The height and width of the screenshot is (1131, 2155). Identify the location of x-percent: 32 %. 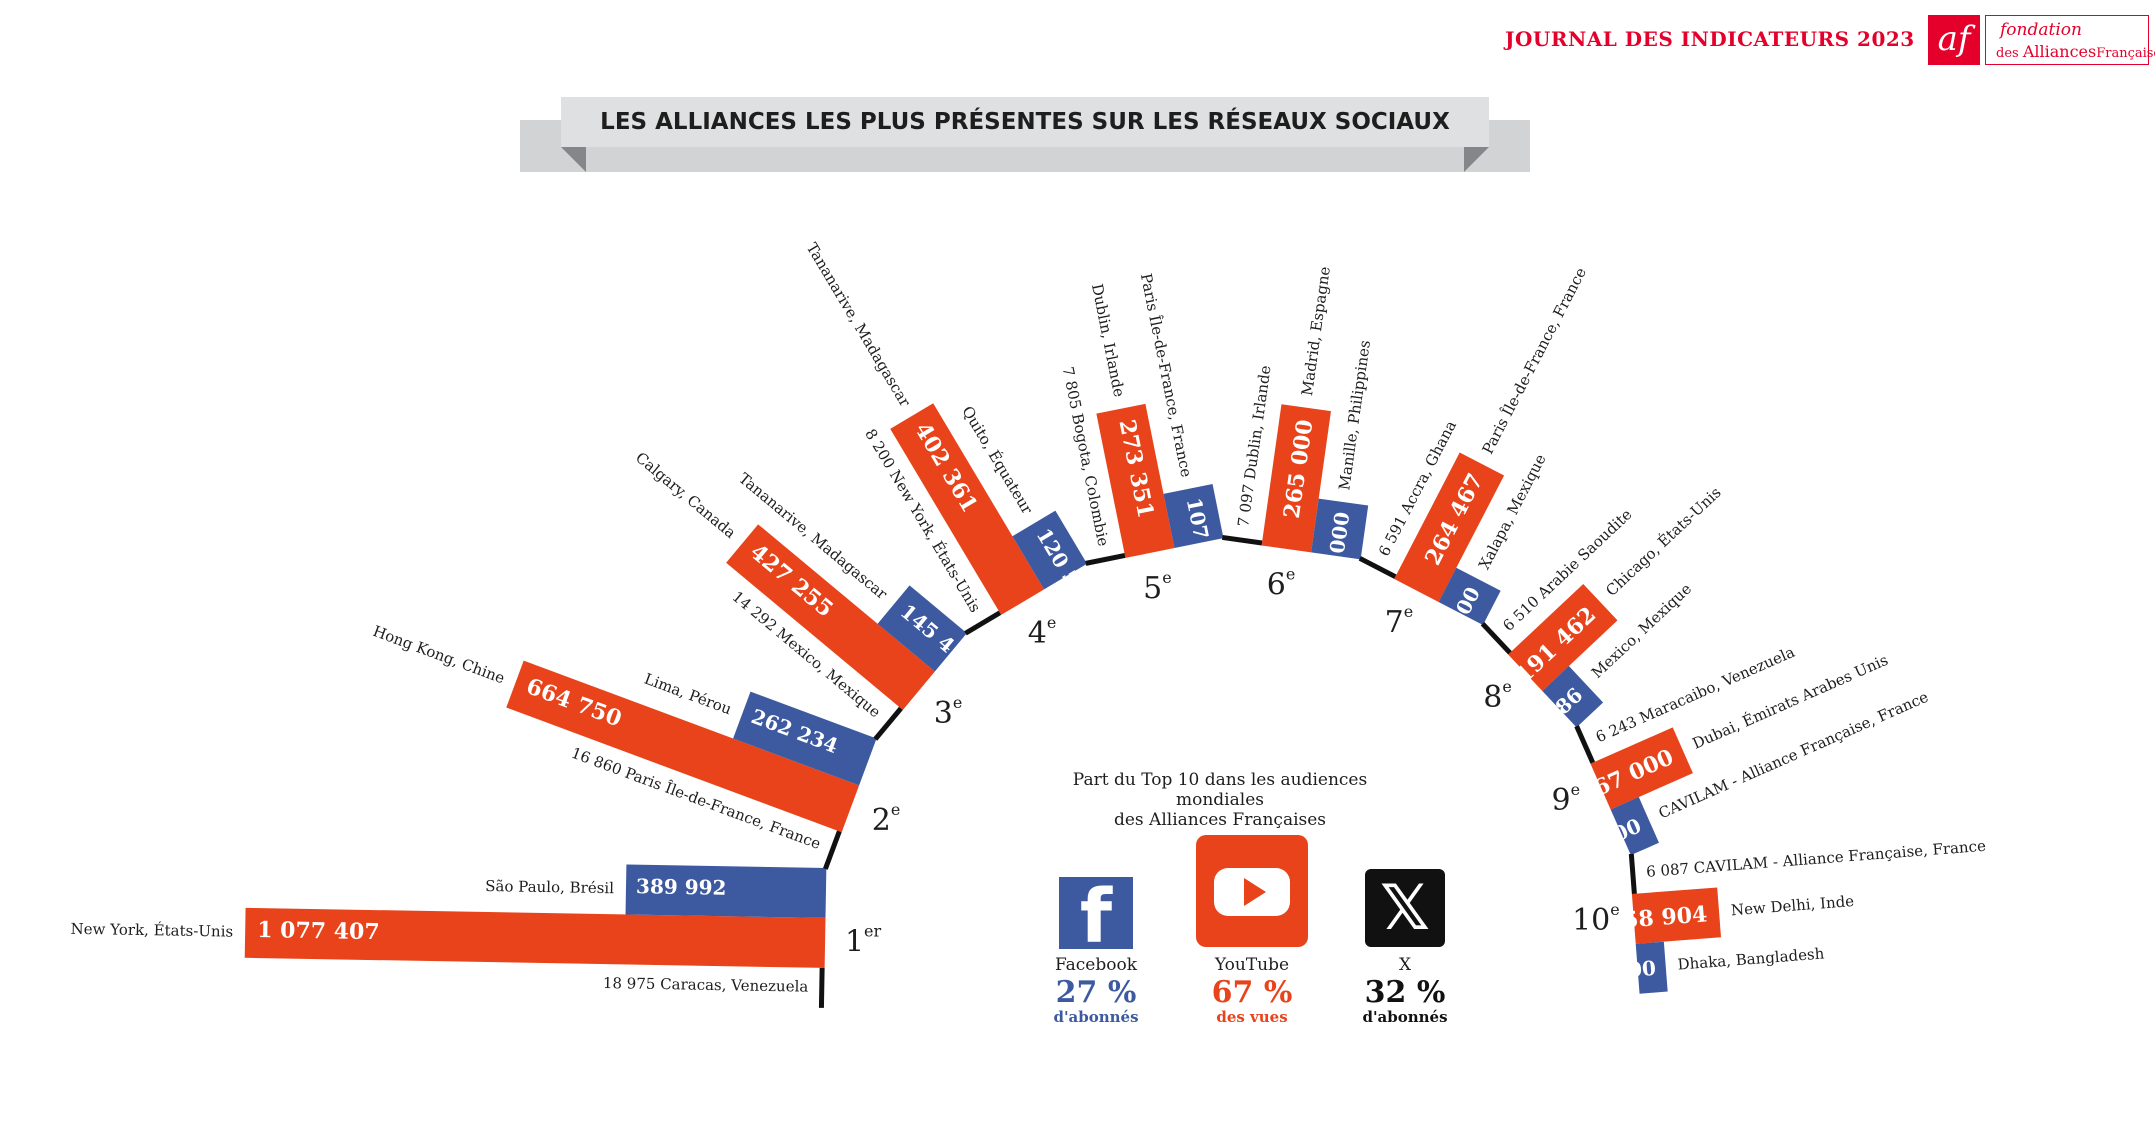
(1405, 992).